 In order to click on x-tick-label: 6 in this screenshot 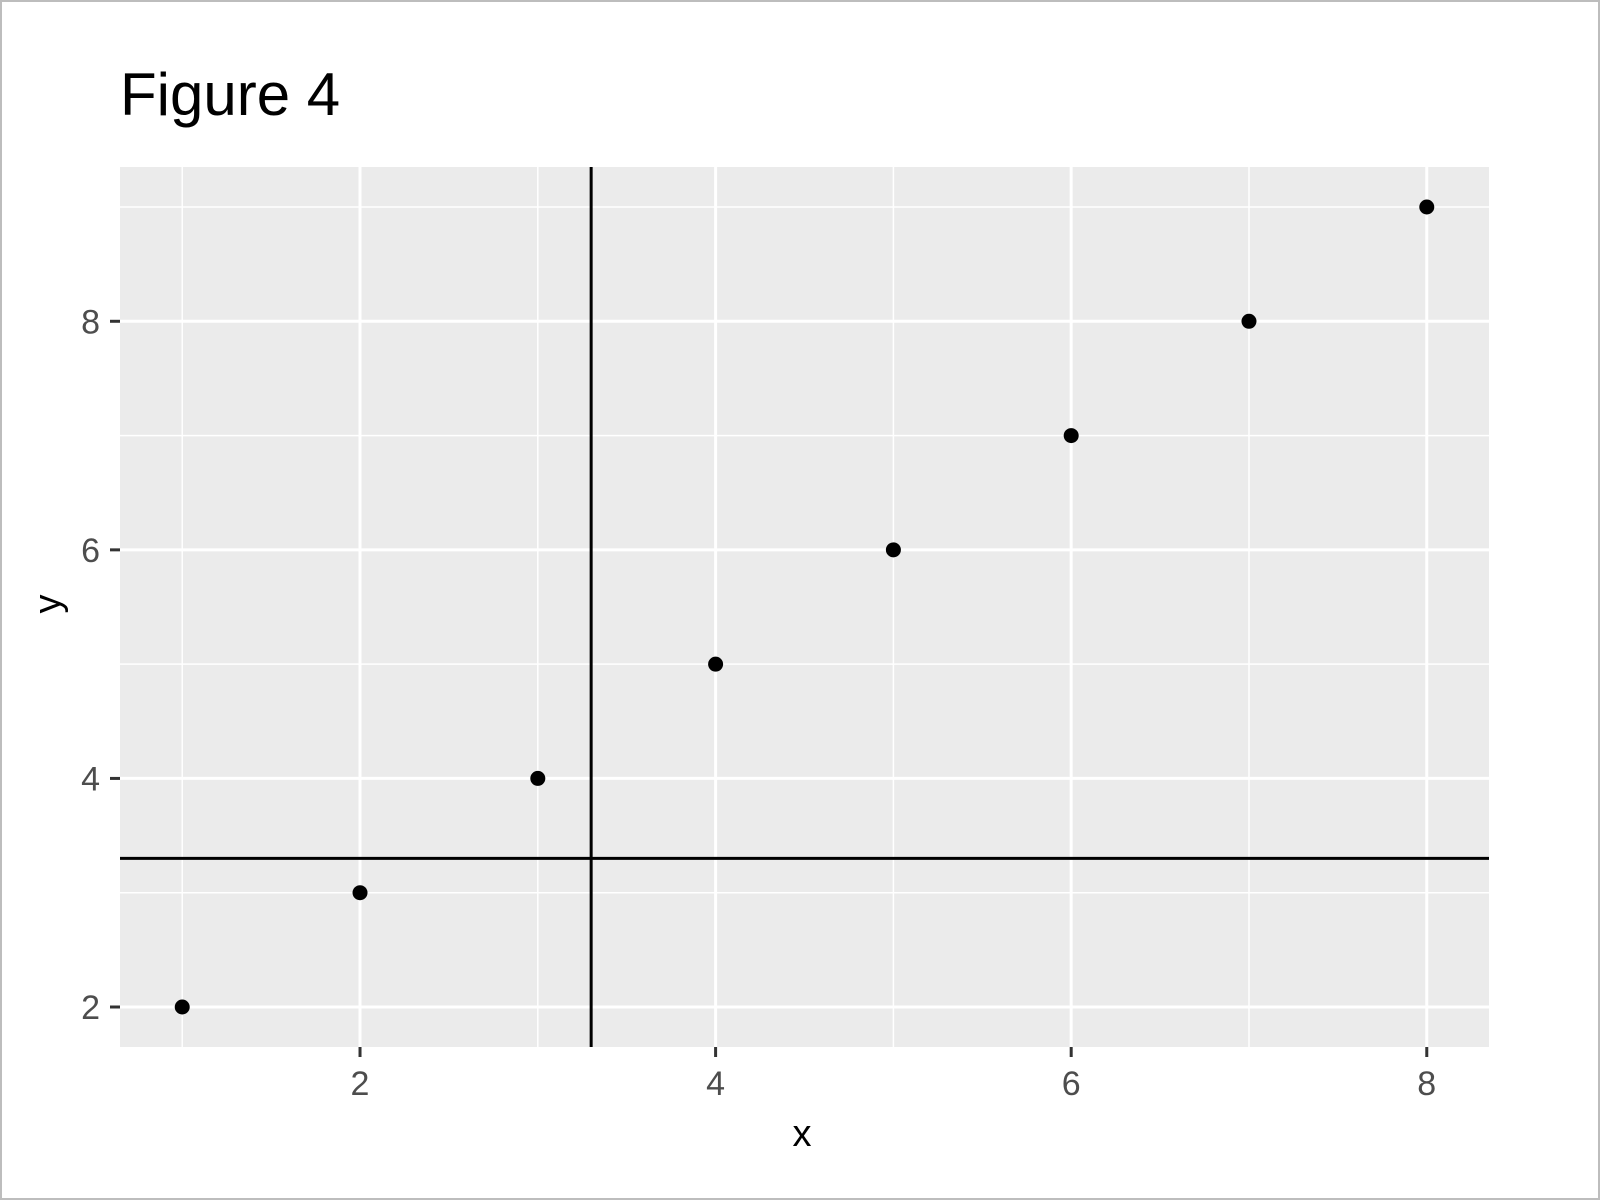, I will do `click(1071, 1084)`.